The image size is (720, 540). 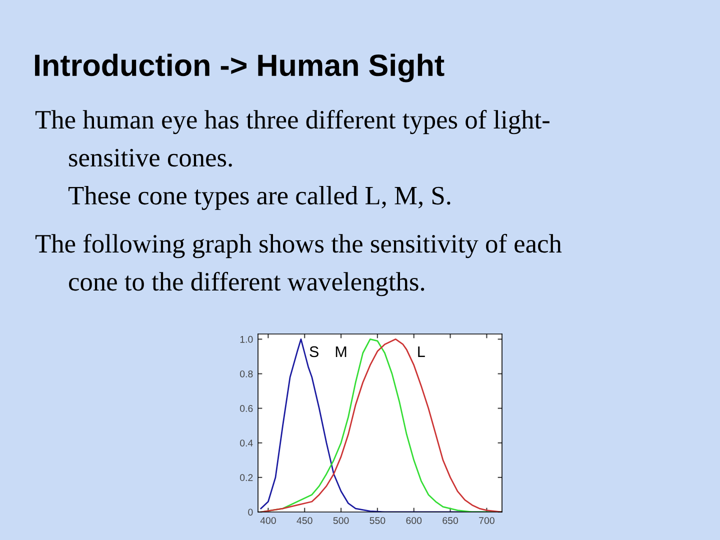 I want to click on y-tick-label: 1.0, so click(x=246, y=339).